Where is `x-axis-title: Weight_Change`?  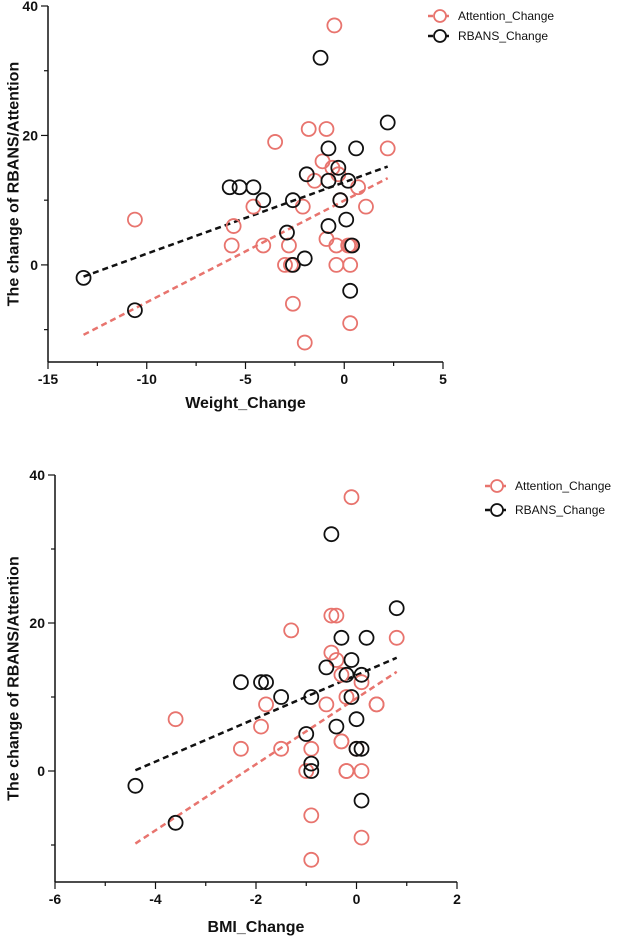 x-axis-title: Weight_Change is located at coordinates (245, 403).